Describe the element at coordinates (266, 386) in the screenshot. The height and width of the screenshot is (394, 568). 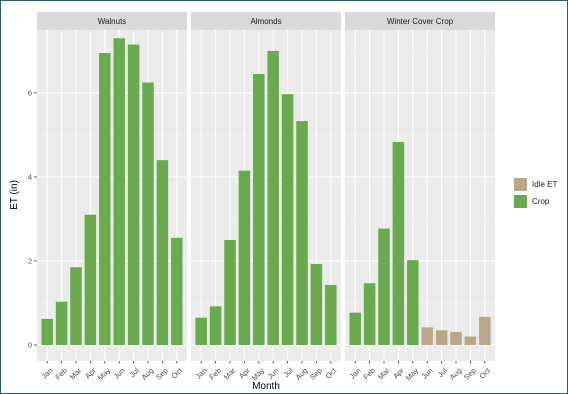
I see `x-axis-title: Month` at that location.